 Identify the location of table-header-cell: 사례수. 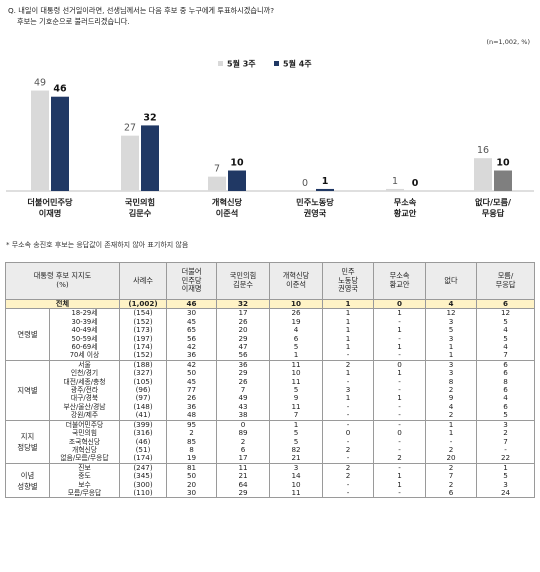
(143, 281).